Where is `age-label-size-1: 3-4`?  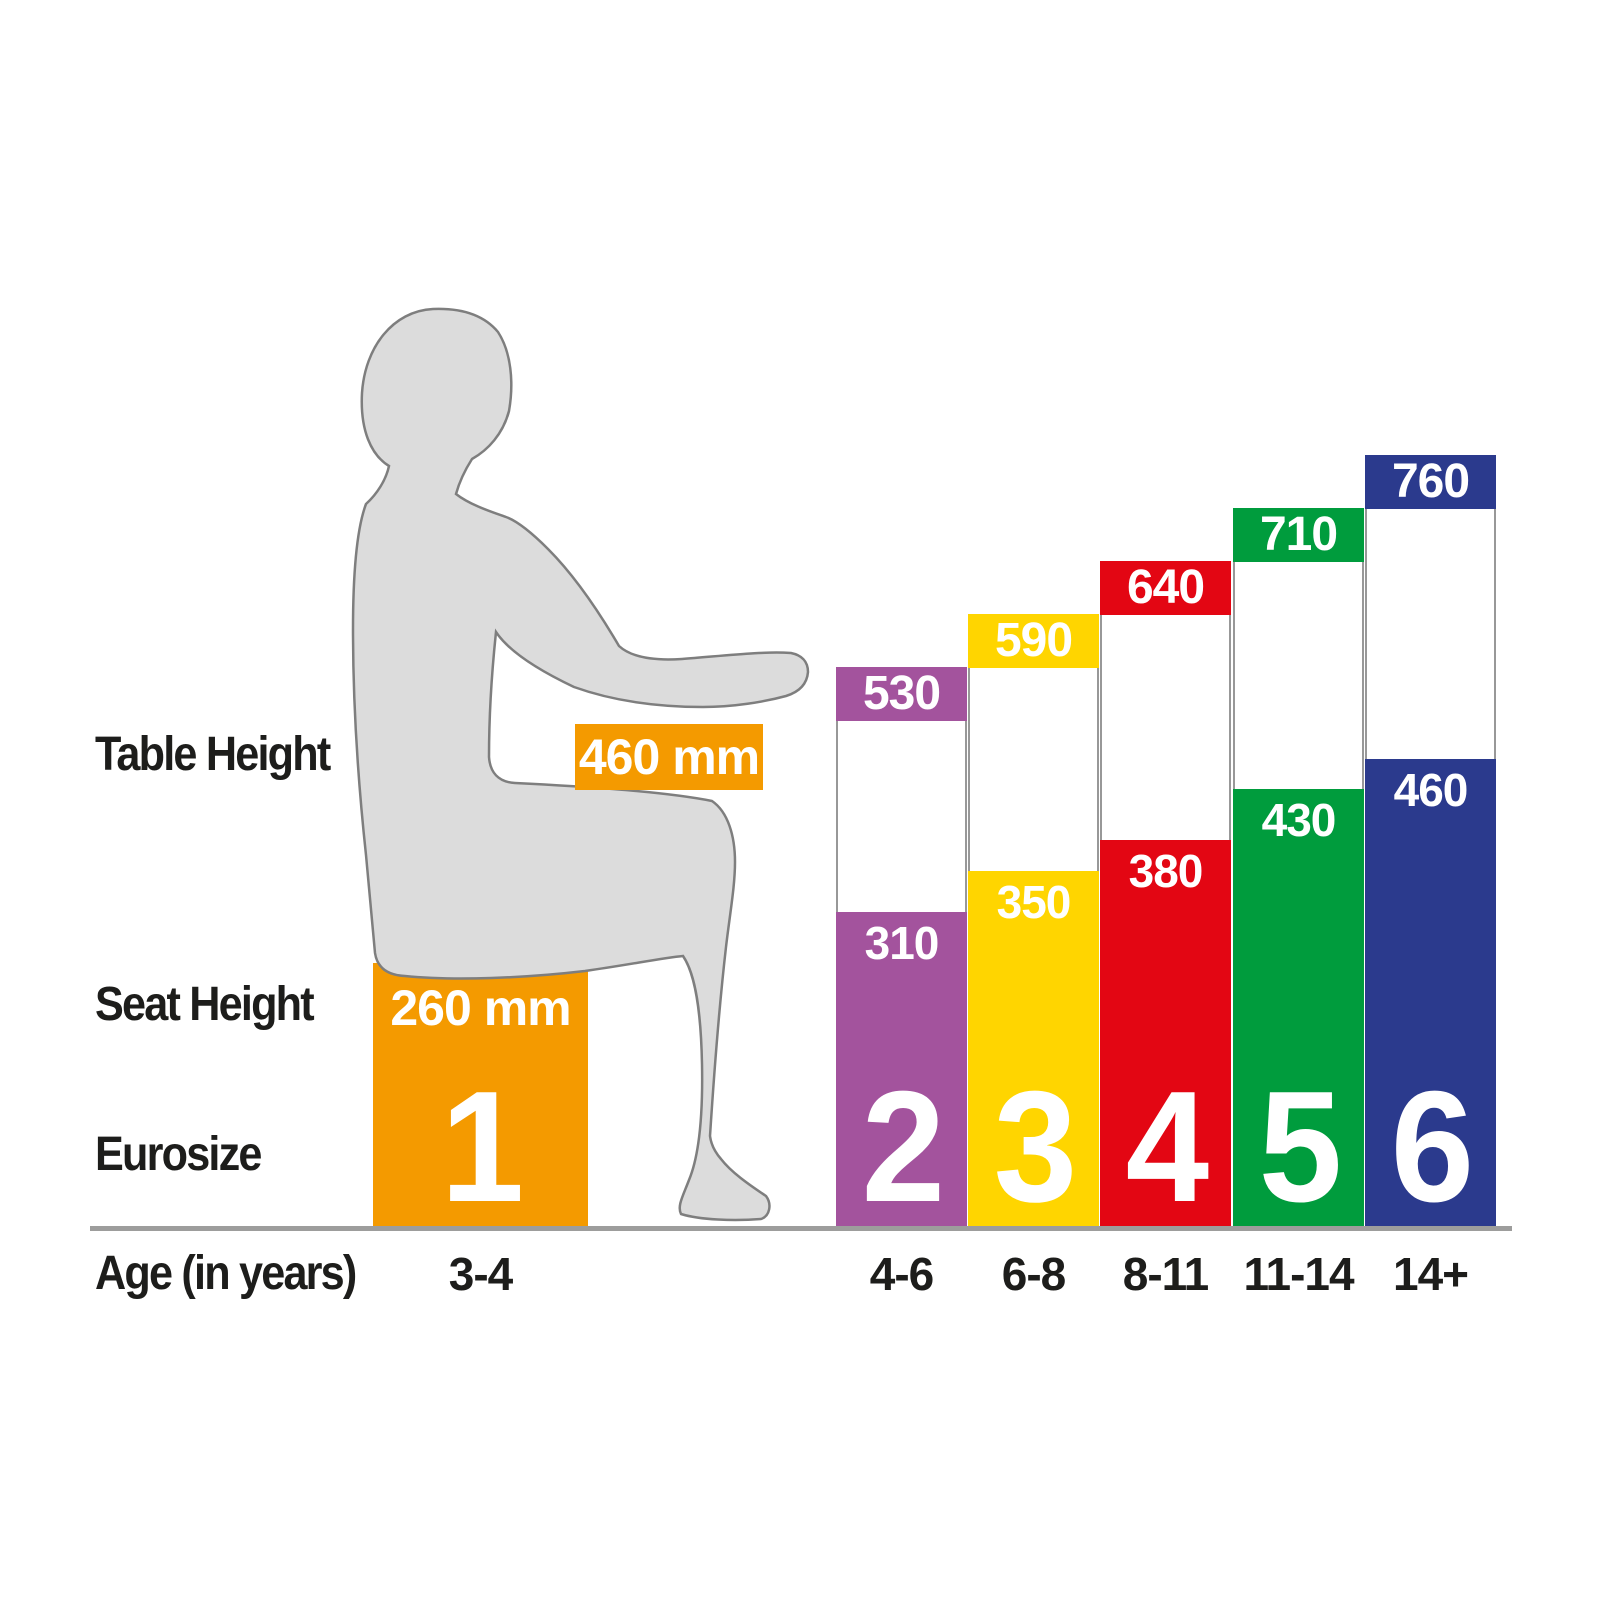 age-label-size-1: 3-4 is located at coordinates (480, 1274).